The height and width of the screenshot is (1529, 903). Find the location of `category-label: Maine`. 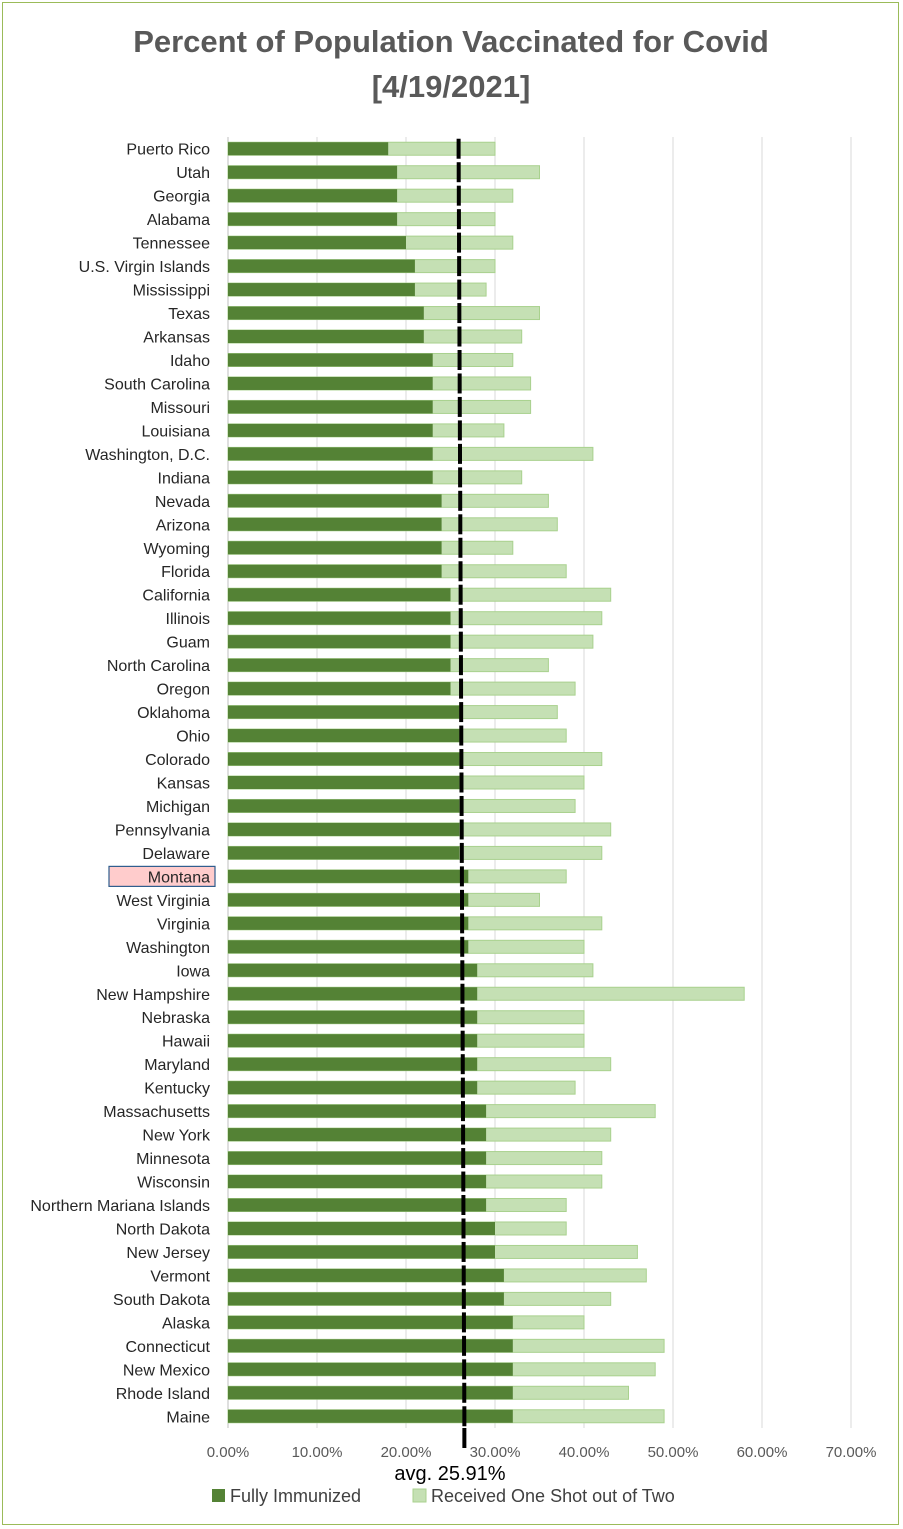

category-label: Maine is located at coordinates (188, 1417).